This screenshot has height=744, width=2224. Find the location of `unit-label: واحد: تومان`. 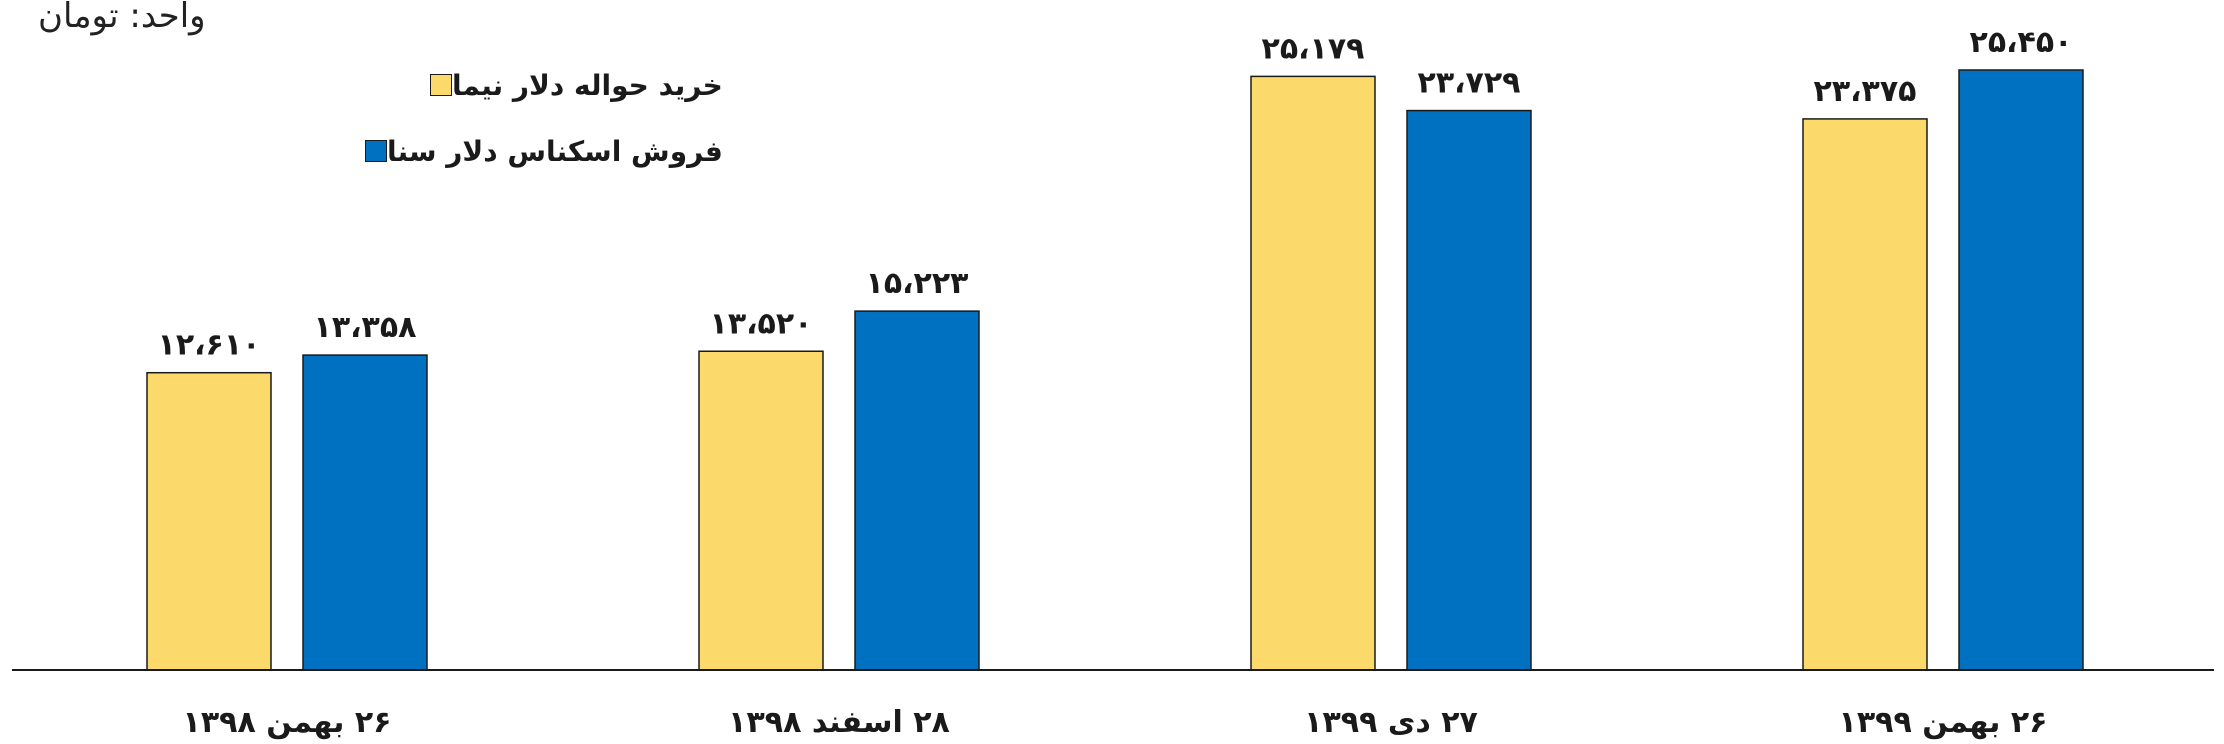

unit-label: واحد: تومان is located at coordinates (122, 18).